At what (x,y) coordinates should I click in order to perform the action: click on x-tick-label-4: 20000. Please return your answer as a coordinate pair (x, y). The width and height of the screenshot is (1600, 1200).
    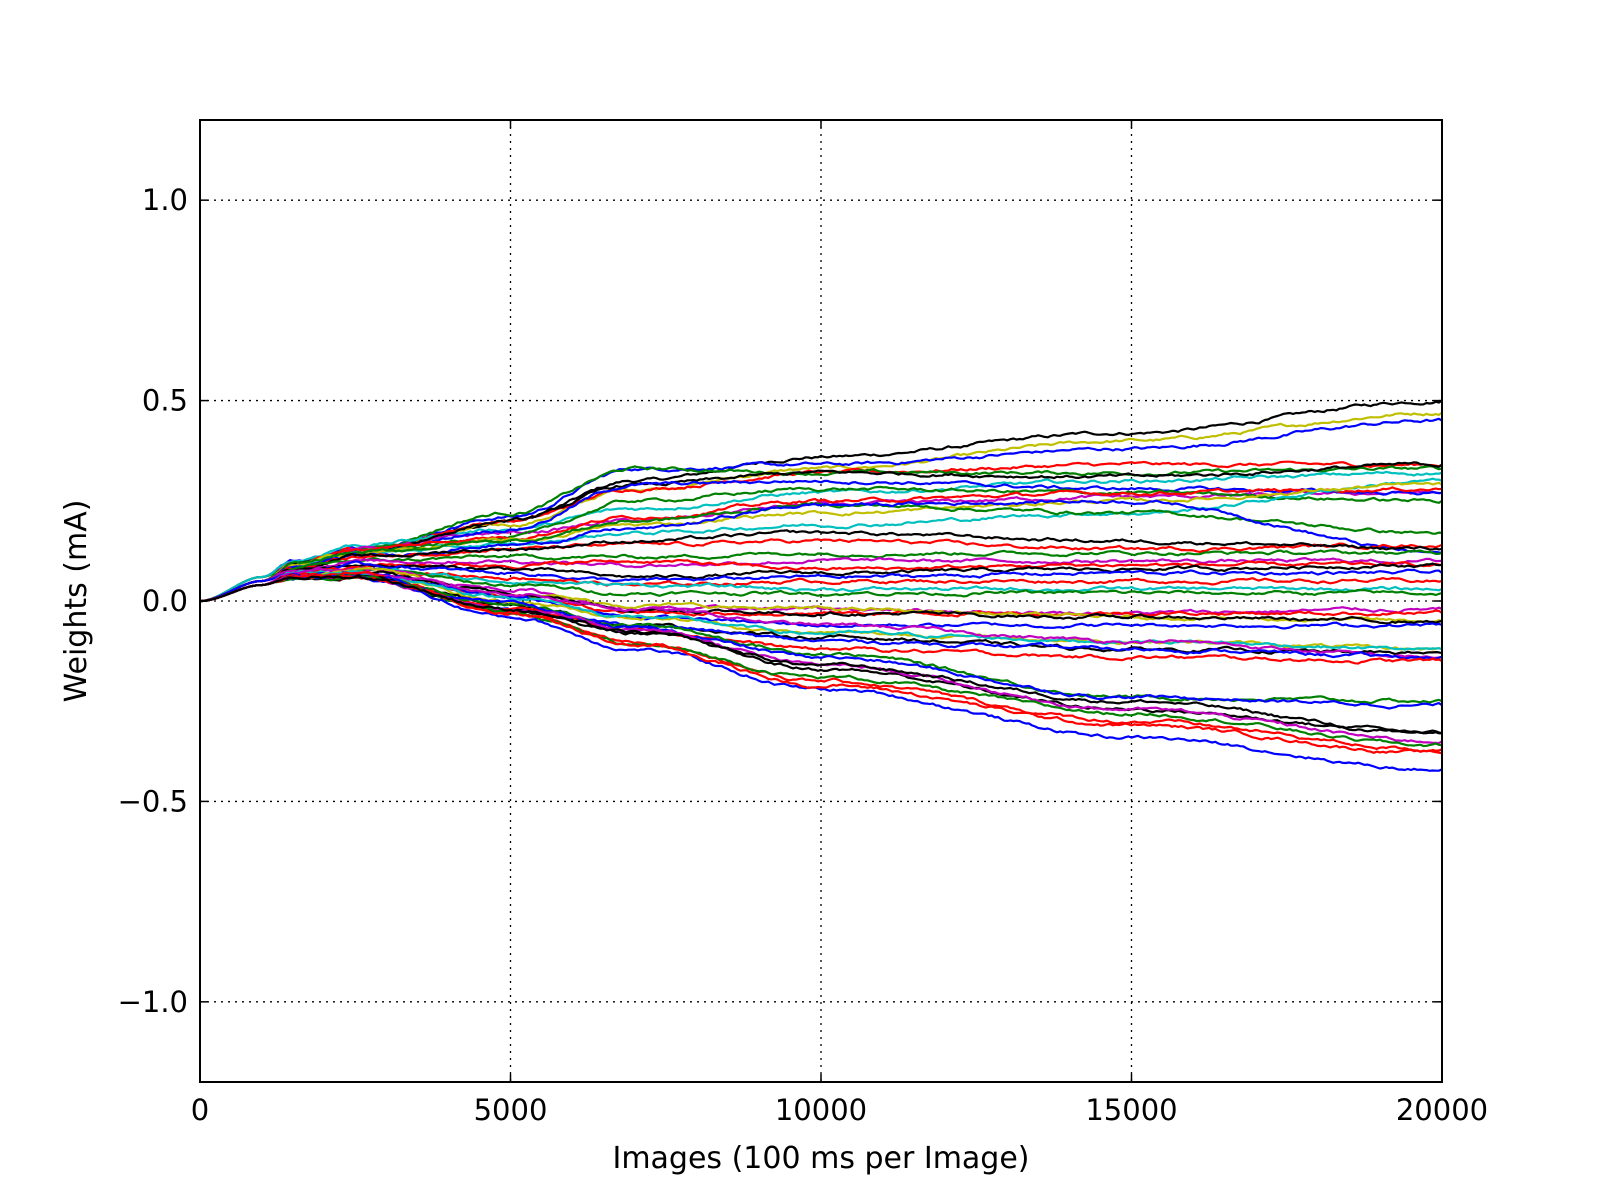
    Looking at the image, I should click on (1442, 1110).